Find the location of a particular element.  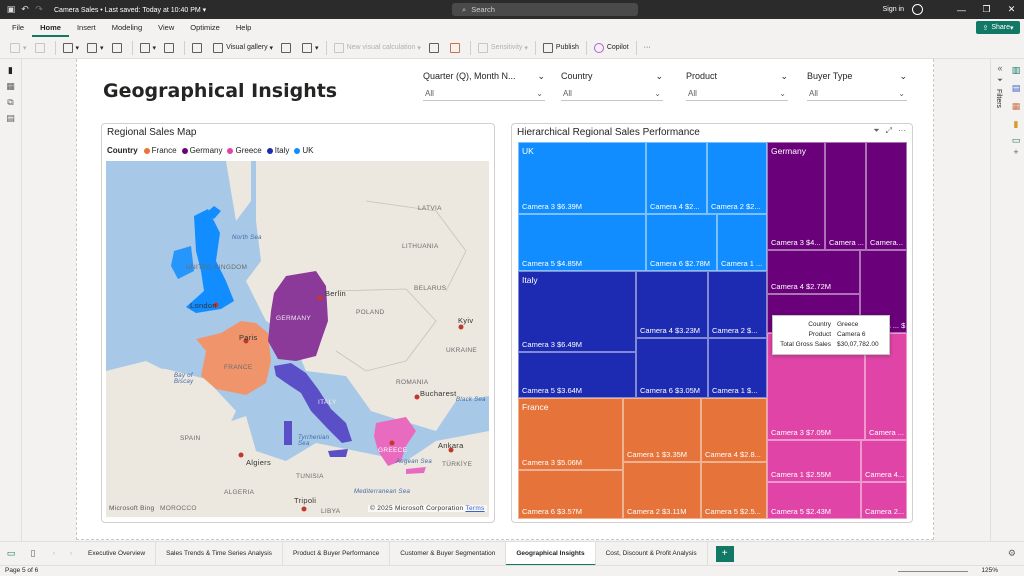

treemap-cell: Camera 1 $3.35M is located at coordinates (662, 430).